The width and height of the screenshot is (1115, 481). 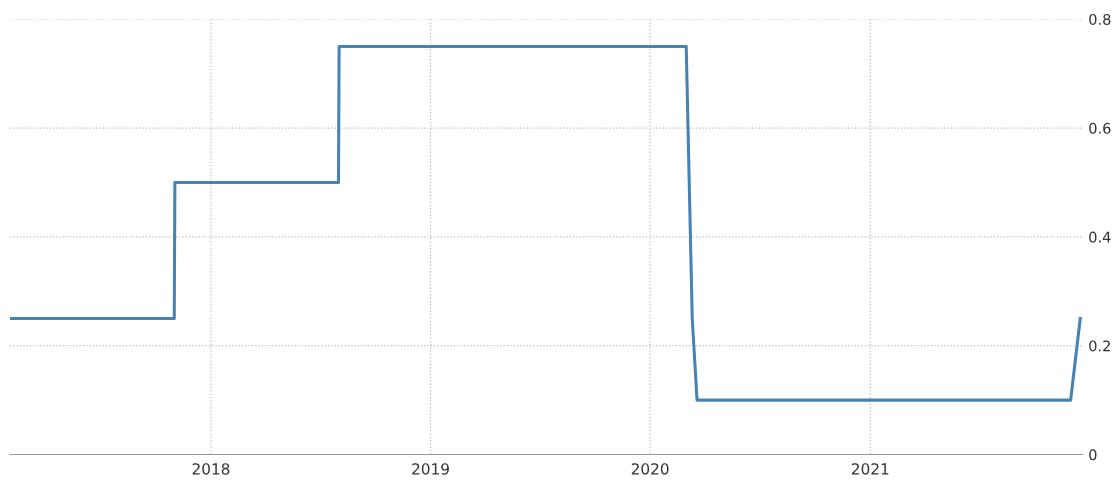 What do you see at coordinates (870, 469) in the screenshot?
I see `x-tick-label: 2021` at bounding box center [870, 469].